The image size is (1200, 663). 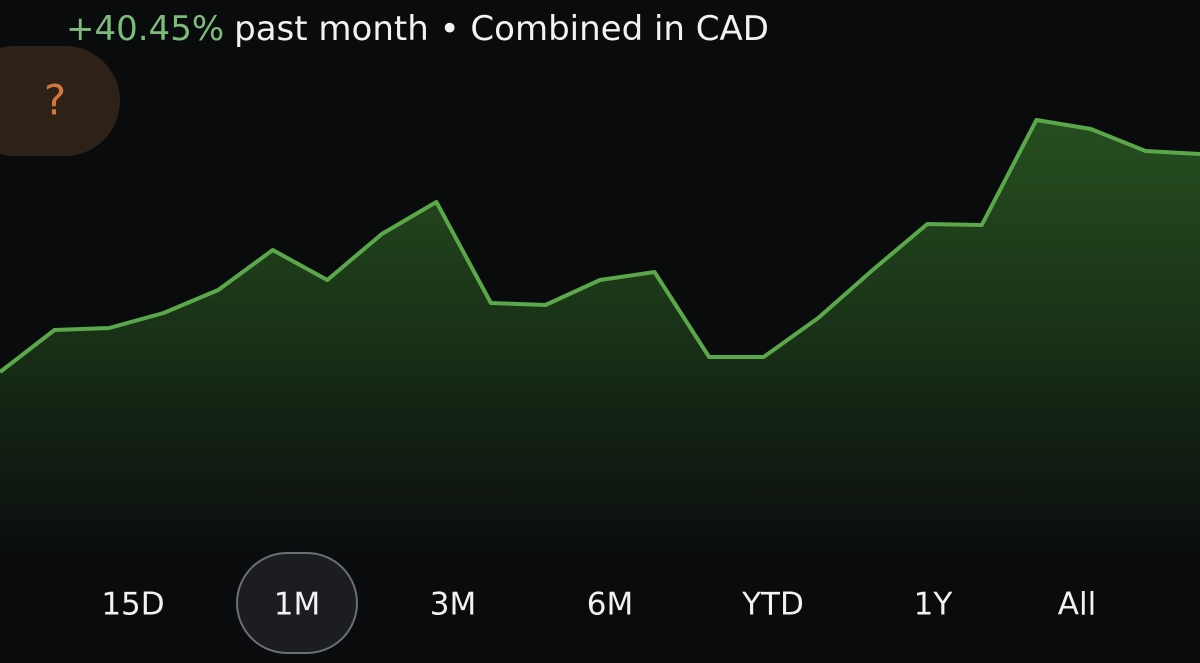 I want to click on change-percent: +40.45%, so click(x=145, y=29).